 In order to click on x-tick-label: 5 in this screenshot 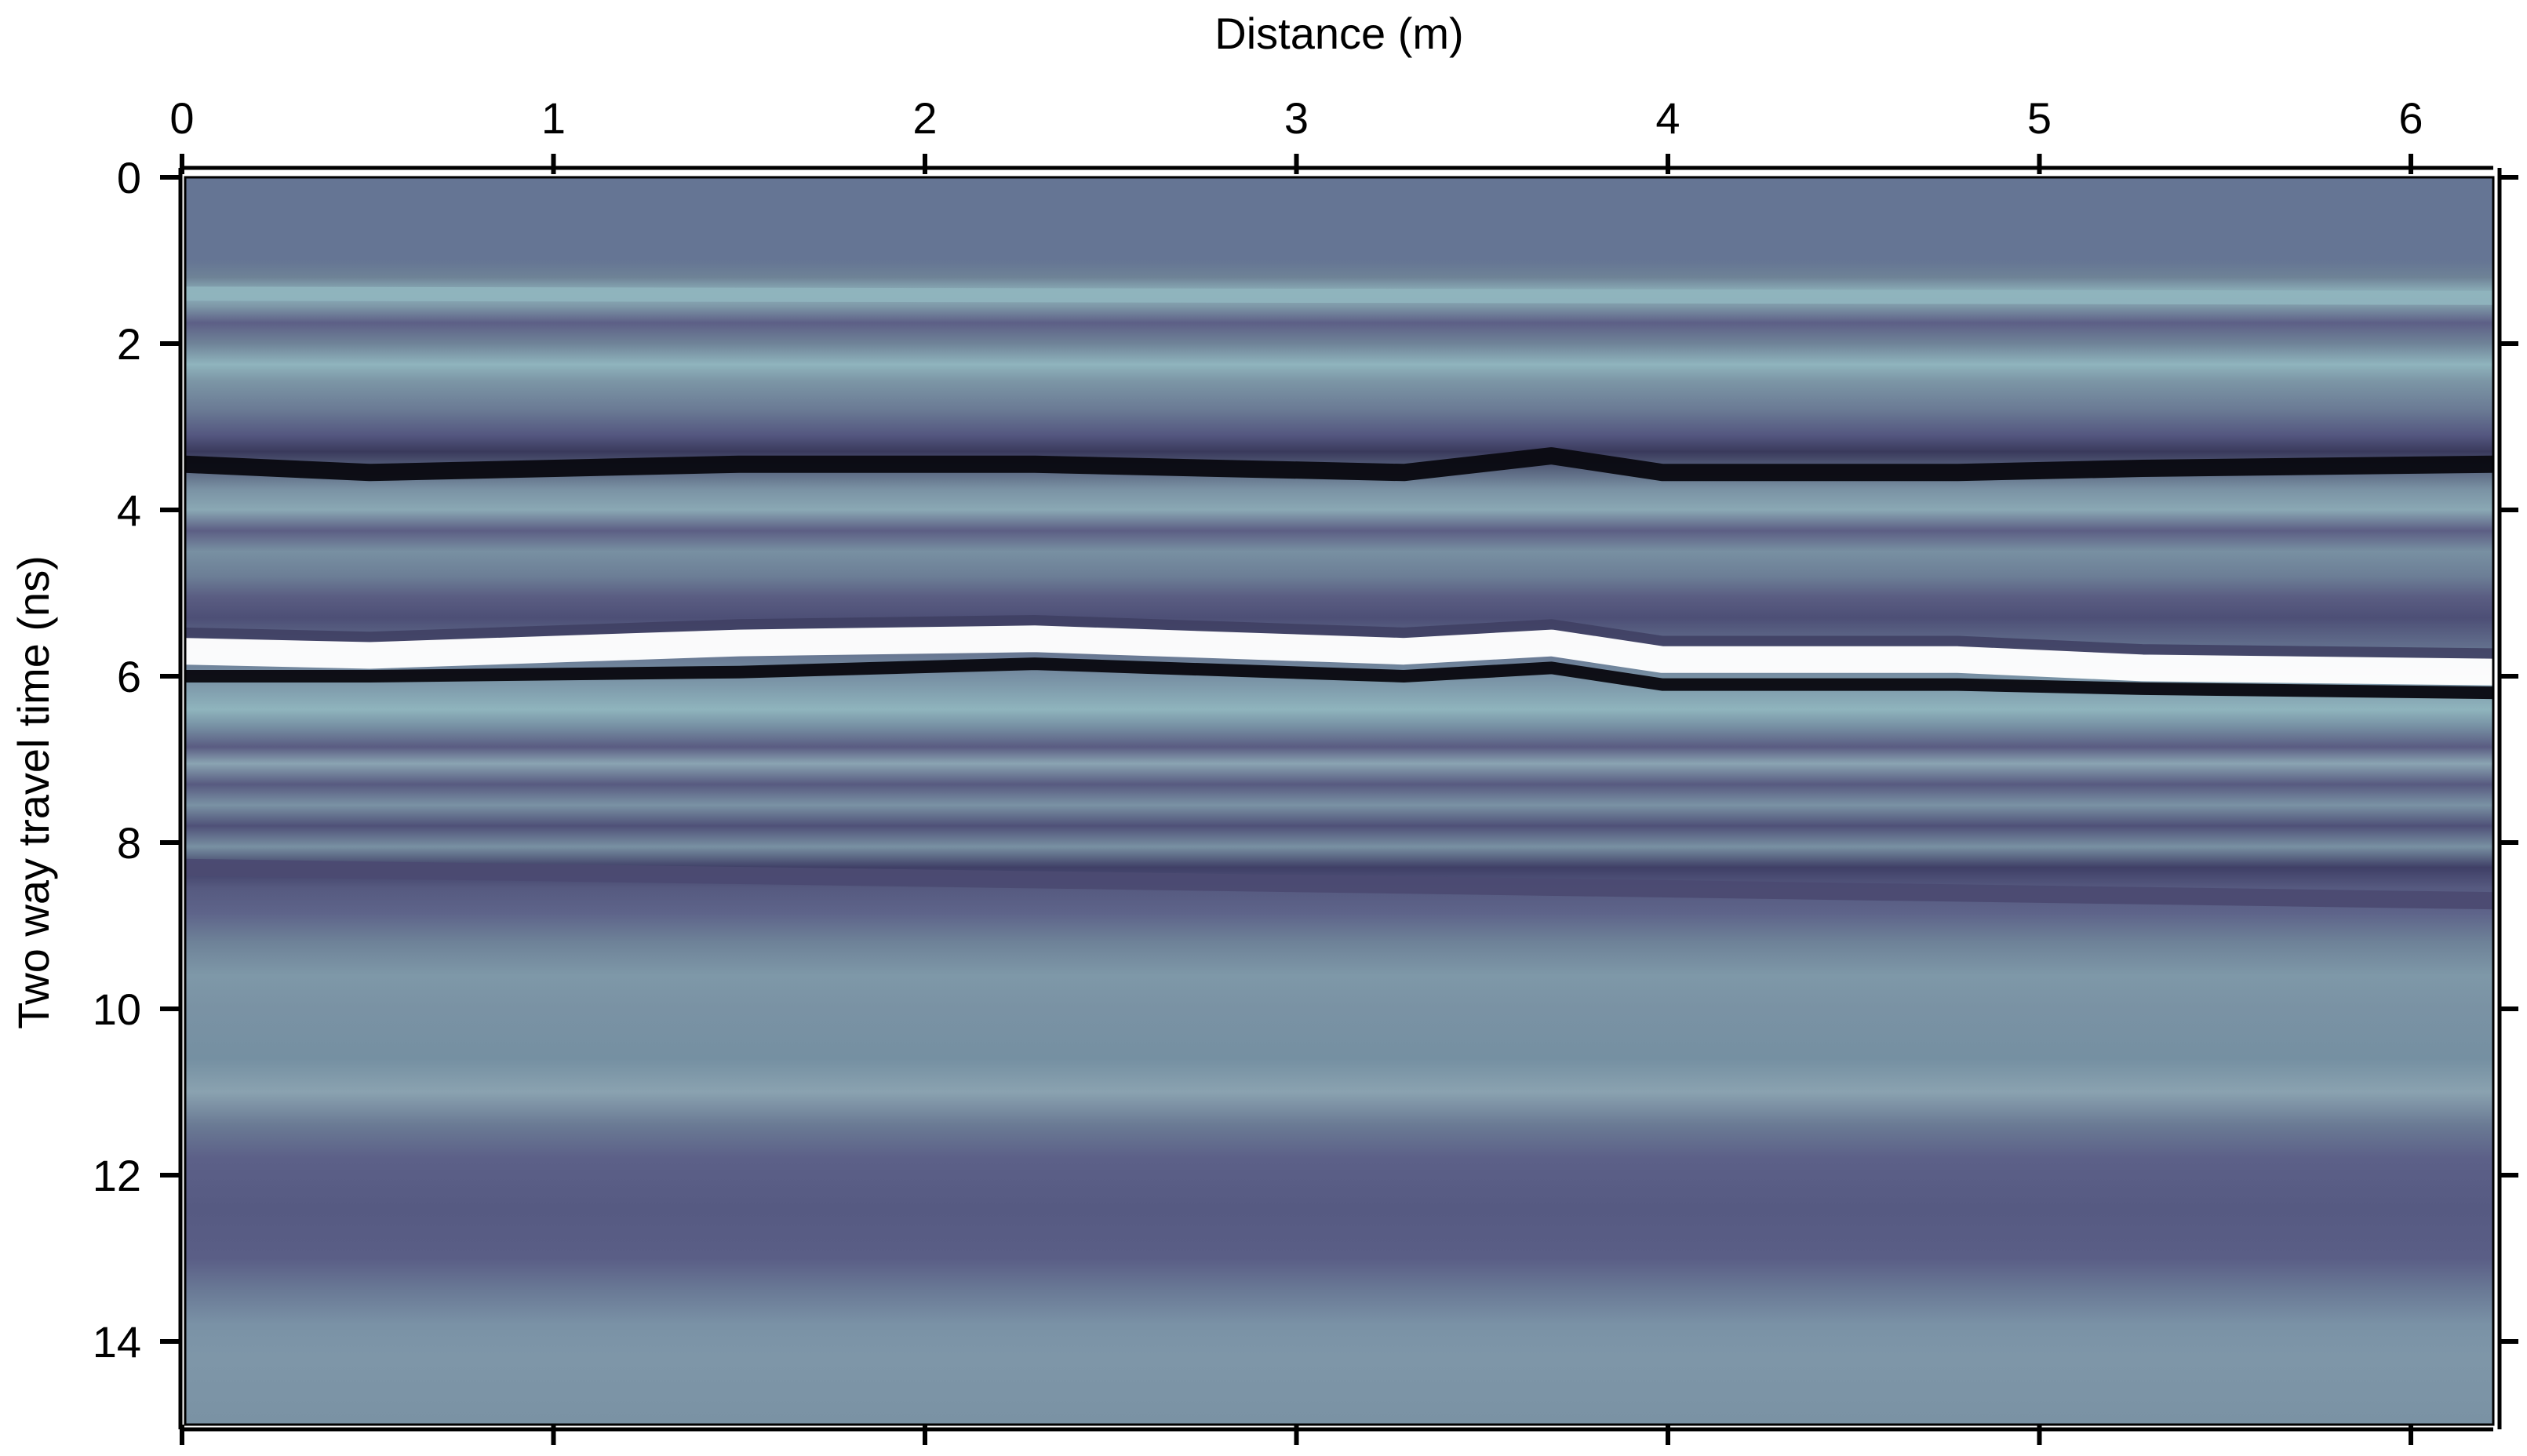, I will do `click(2039, 118)`.